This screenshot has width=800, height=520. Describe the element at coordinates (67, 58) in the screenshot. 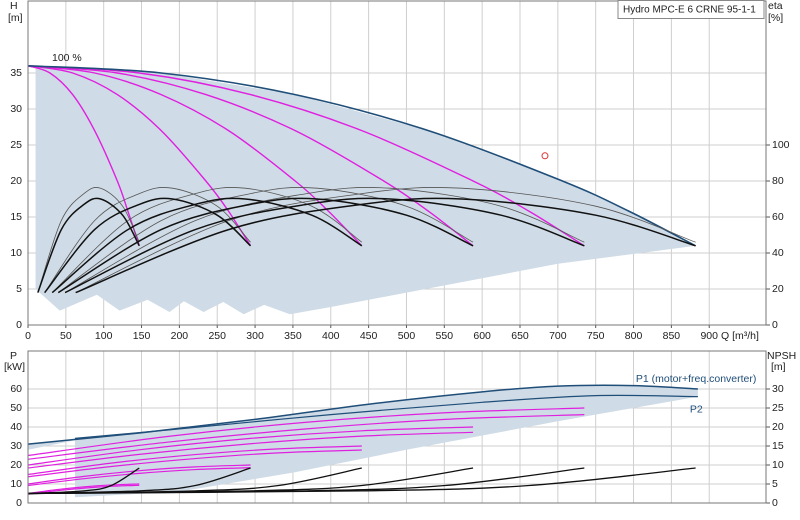

I see `annotation: 100 %` at that location.